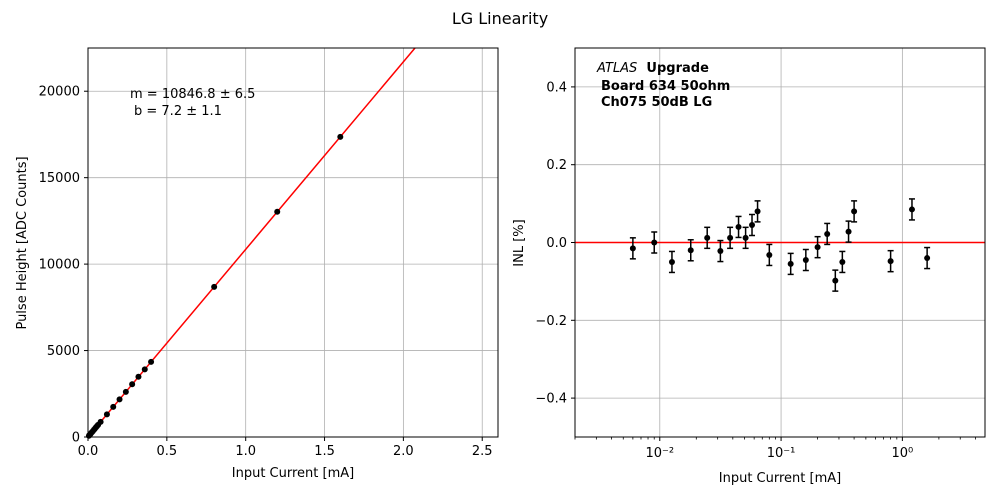 This screenshot has height=500, width=1000. Describe the element at coordinates (781, 453) in the screenshot. I see `inl-xtick-label: 10⁻¹` at that location.